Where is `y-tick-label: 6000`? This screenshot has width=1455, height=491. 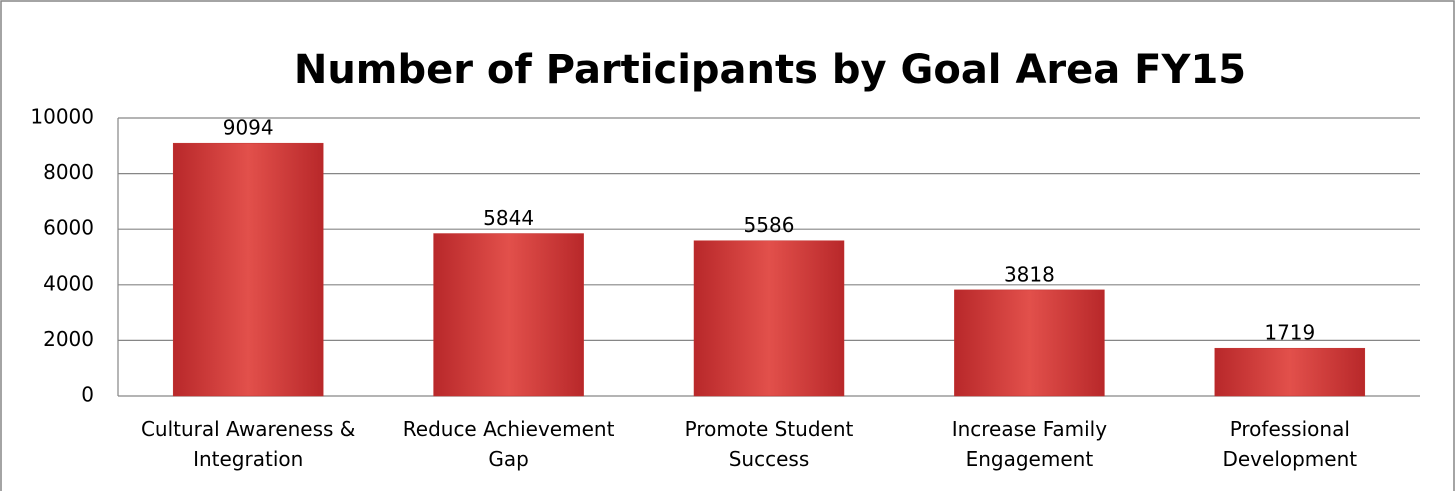
y-tick-label: 6000 is located at coordinates (68, 228).